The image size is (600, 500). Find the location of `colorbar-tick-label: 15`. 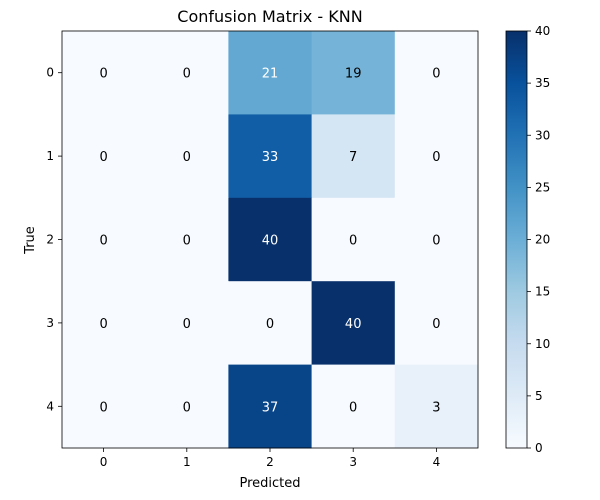

colorbar-tick-label: 15 is located at coordinates (542, 292).